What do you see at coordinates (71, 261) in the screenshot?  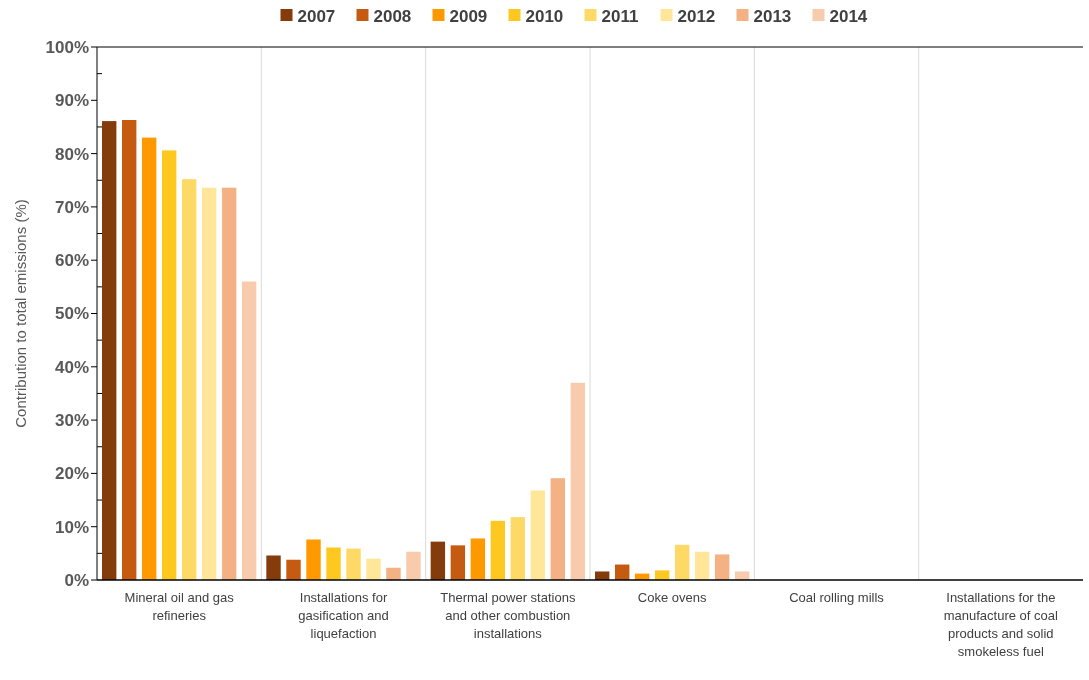 I see `y-tick-label: 60%` at bounding box center [71, 261].